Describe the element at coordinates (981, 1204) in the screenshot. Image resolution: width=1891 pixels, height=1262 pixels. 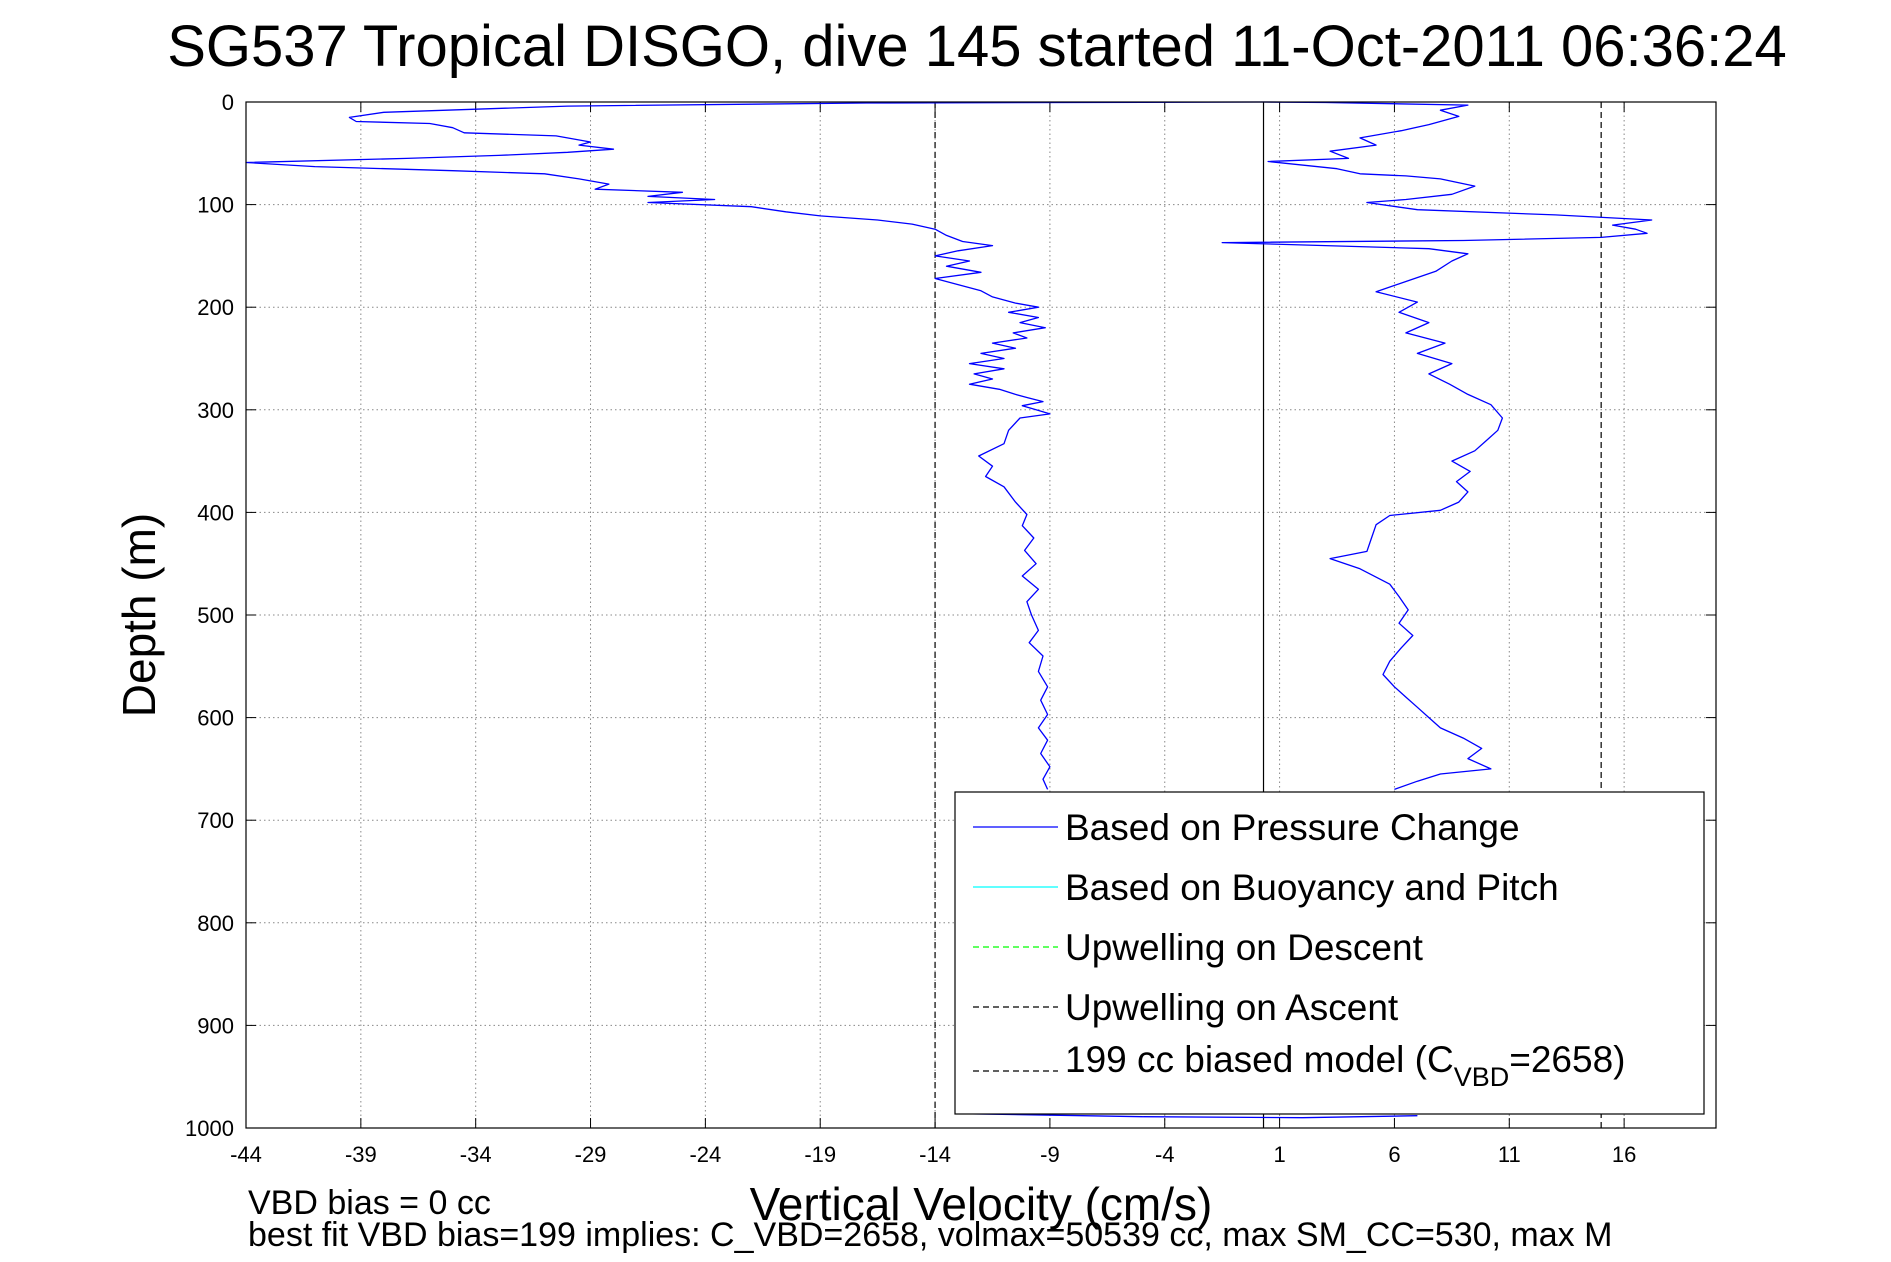
I see `x-axis-label: Vertical Velocity (cm/s)` at that location.